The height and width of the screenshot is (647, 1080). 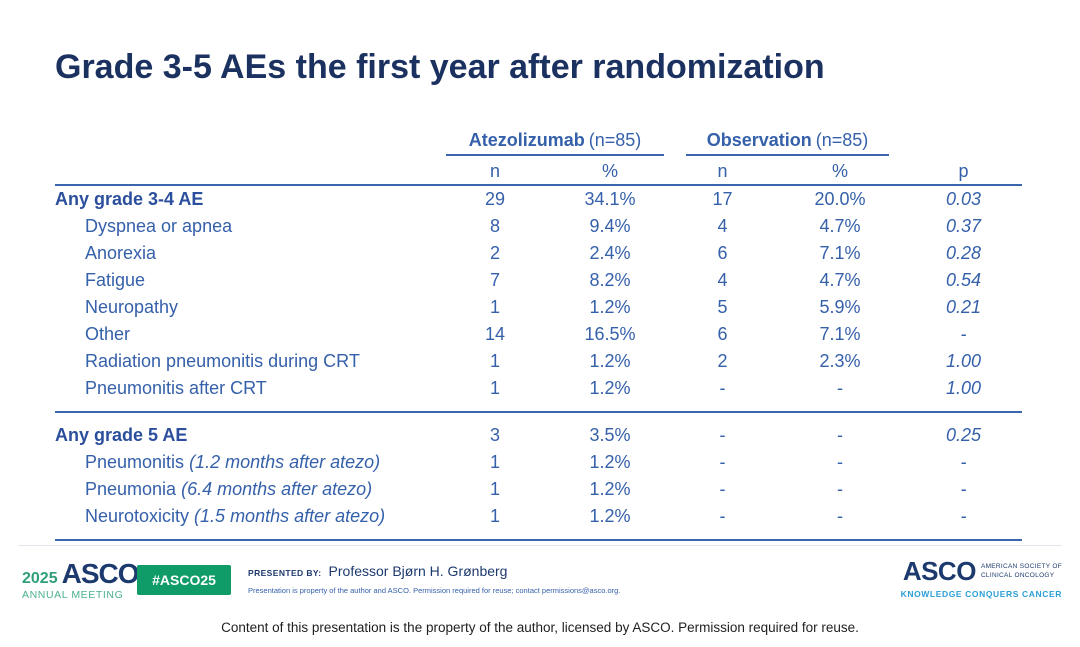 I want to click on table-cell: 5, so click(x=722, y=307).